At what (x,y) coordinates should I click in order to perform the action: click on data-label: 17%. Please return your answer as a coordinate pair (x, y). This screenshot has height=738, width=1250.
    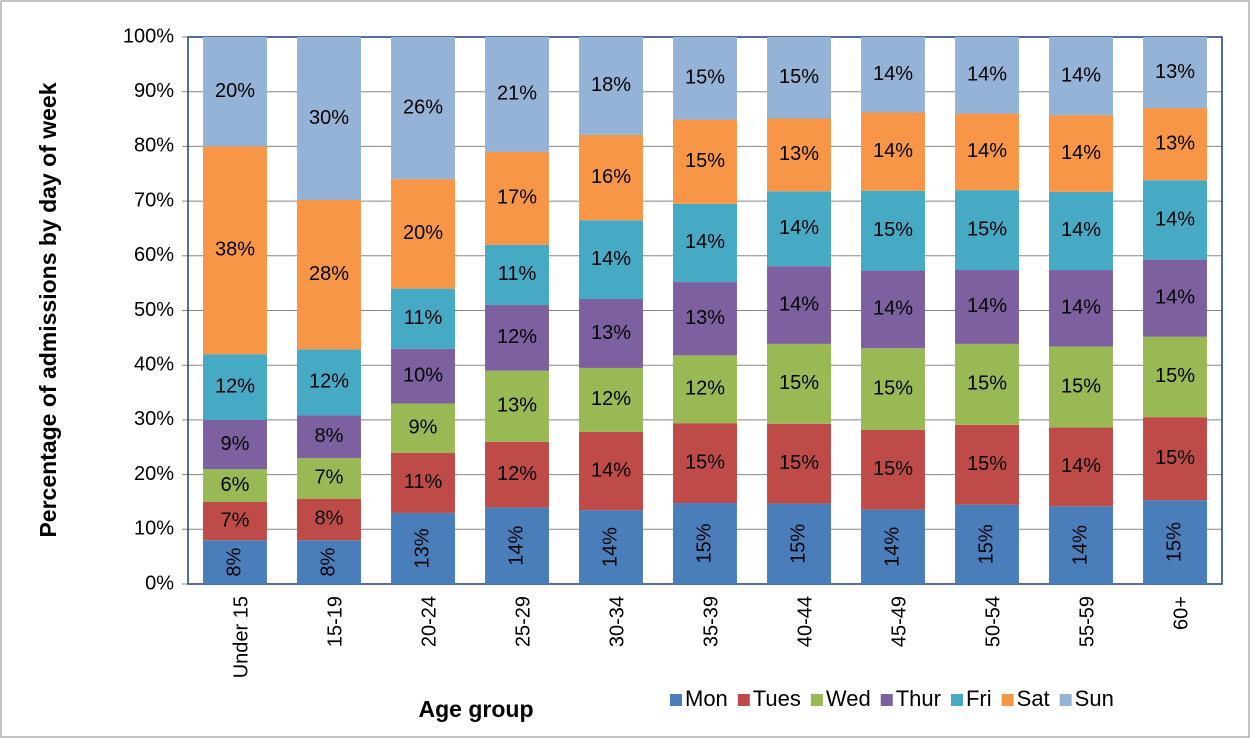
    Looking at the image, I should click on (517, 198).